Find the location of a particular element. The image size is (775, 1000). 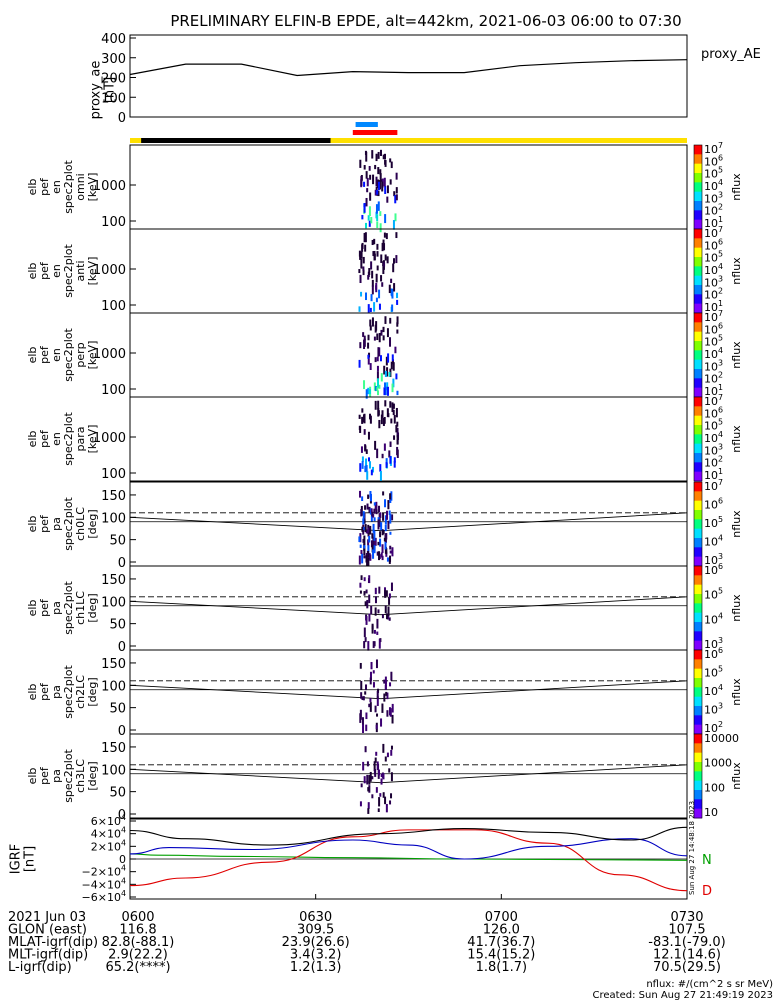

y-tick-label: 4×10⁴ is located at coordinates (108, 833).